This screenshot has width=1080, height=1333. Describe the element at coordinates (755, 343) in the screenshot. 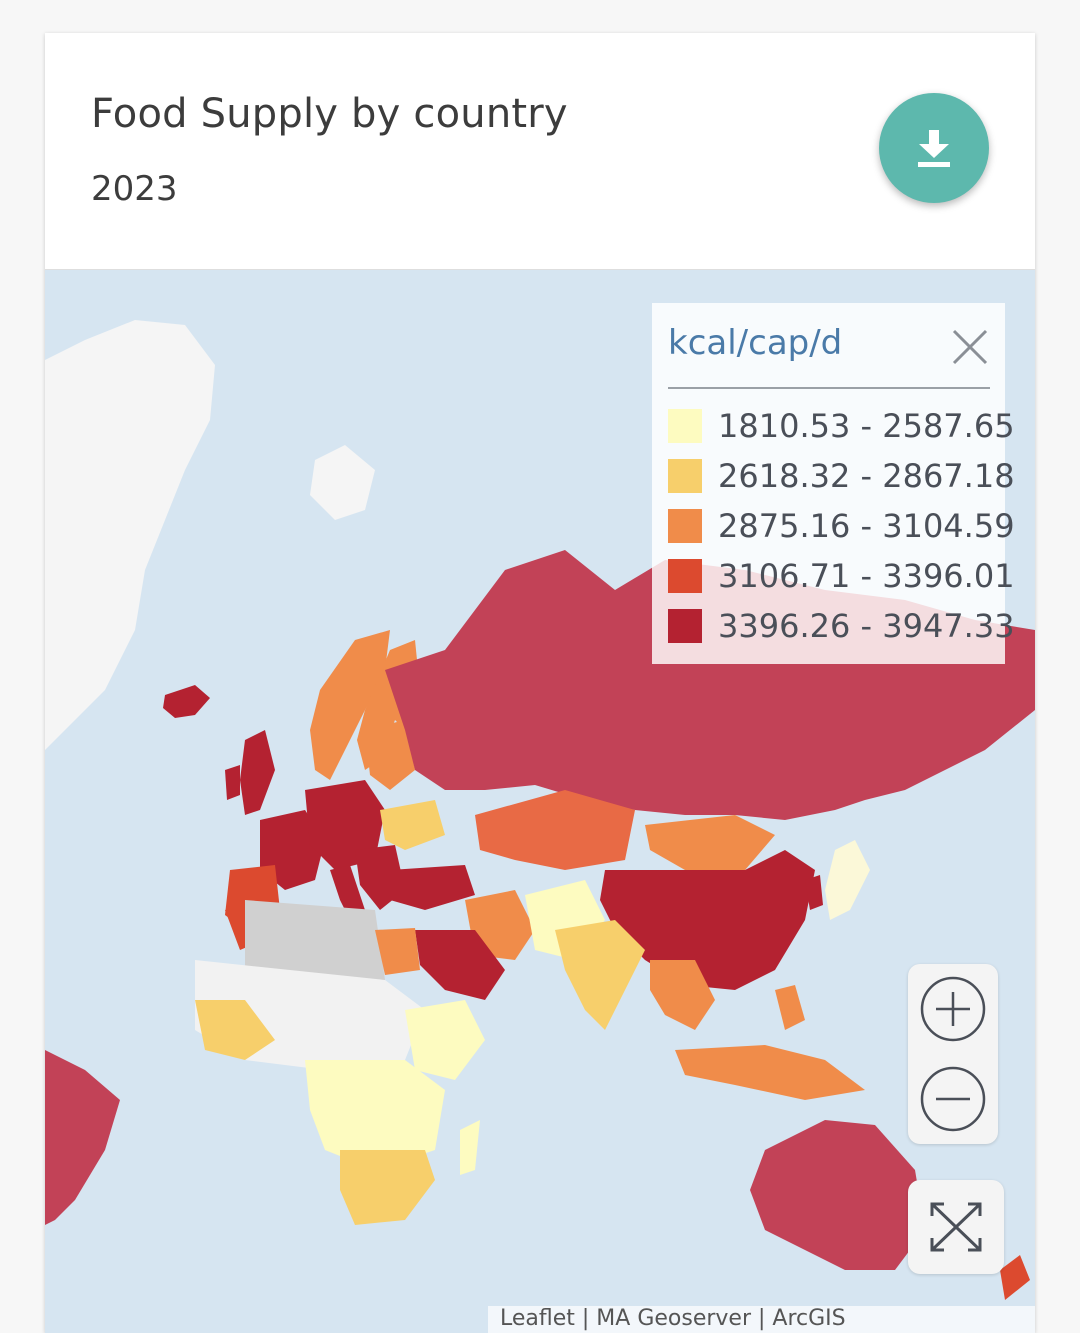

I see `legend-title: kcal/cap/d` at that location.